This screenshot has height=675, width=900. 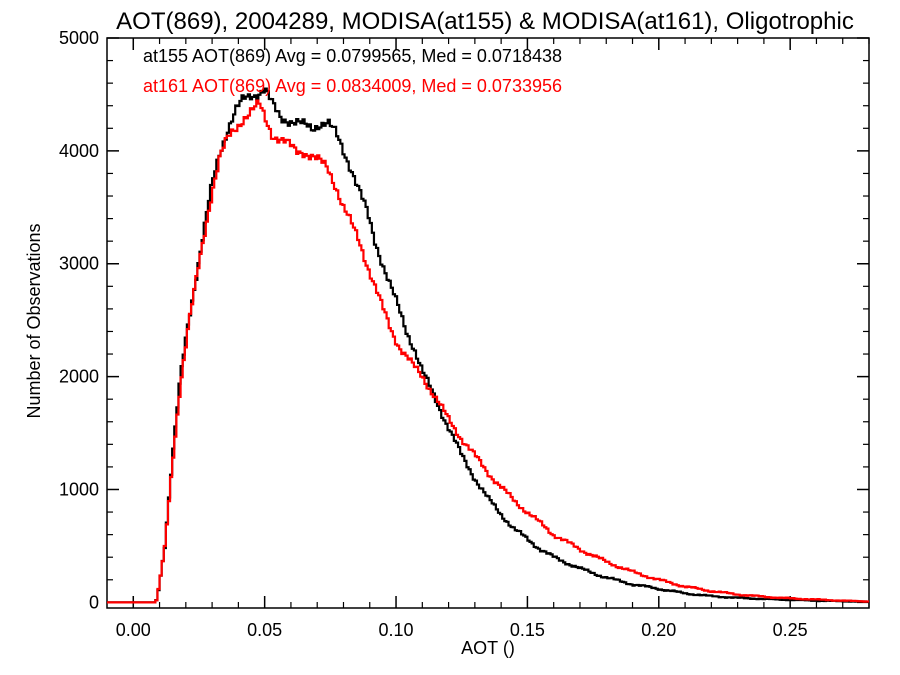 I want to click on x-tick-label: 0.15, so click(x=527, y=630).